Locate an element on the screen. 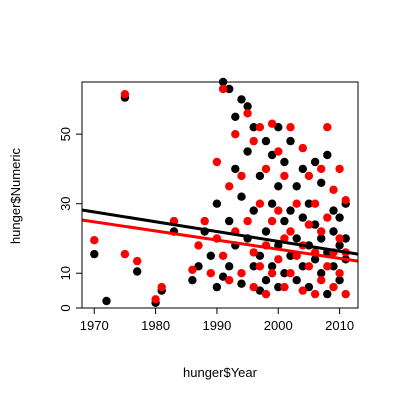 The height and width of the screenshot is (400, 400). y-tick-label-1: 10 is located at coordinates (65, 273).